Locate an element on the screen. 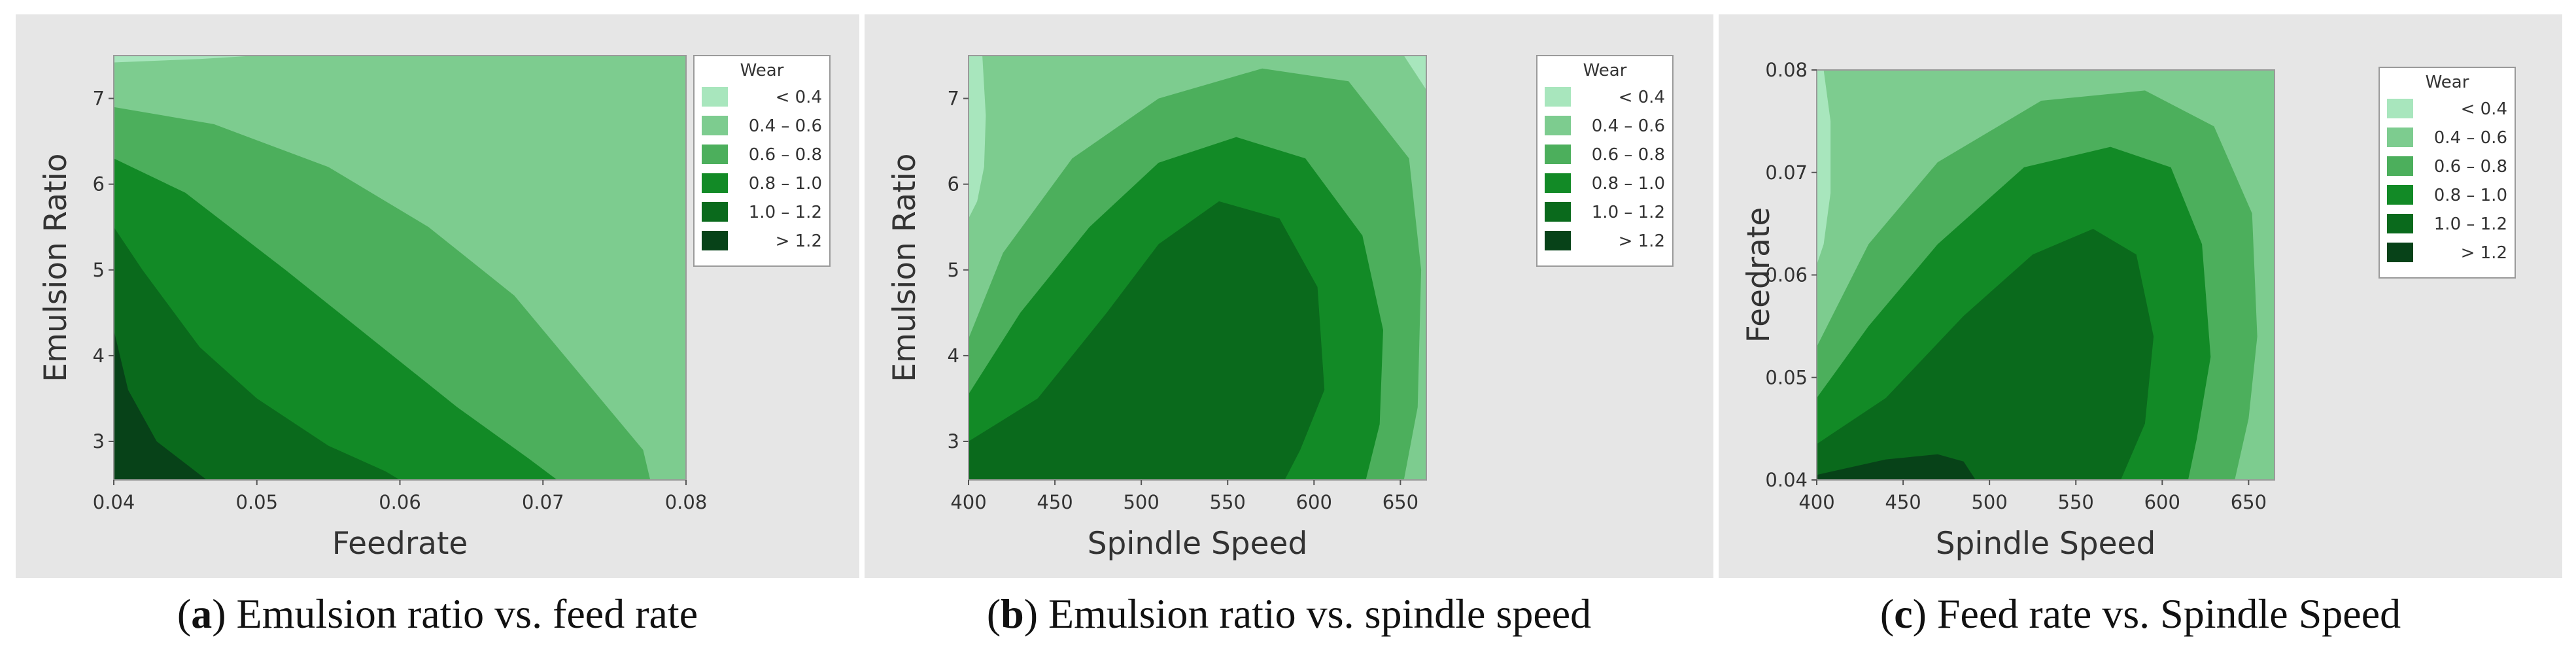 The height and width of the screenshot is (665, 2576). caption-b: (b) Emulsion ratio vs. spindle speed is located at coordinates (1289, 614).